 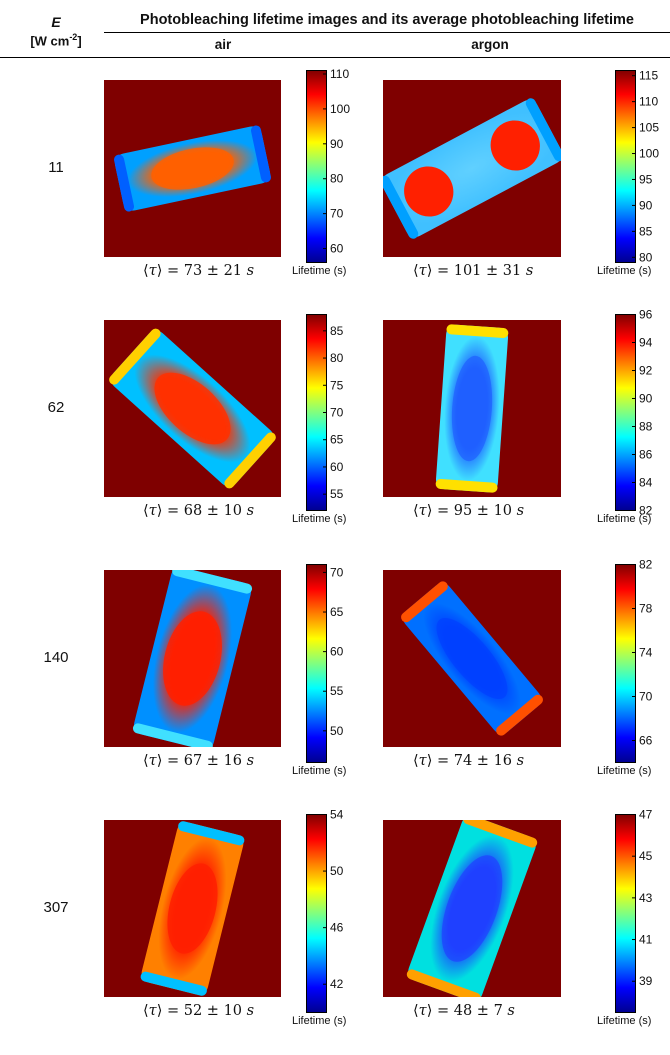 What do you see at coordinates (646, 483) in the screenshot?
I see `colorbar-tick-label: 84` at bounding box center [646, 483].